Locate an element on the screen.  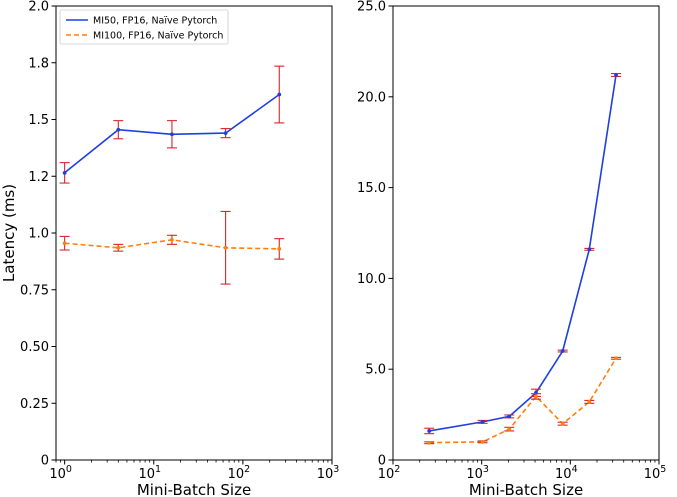
x-tick-label: 10¹ is located at coordinates (149, 473).